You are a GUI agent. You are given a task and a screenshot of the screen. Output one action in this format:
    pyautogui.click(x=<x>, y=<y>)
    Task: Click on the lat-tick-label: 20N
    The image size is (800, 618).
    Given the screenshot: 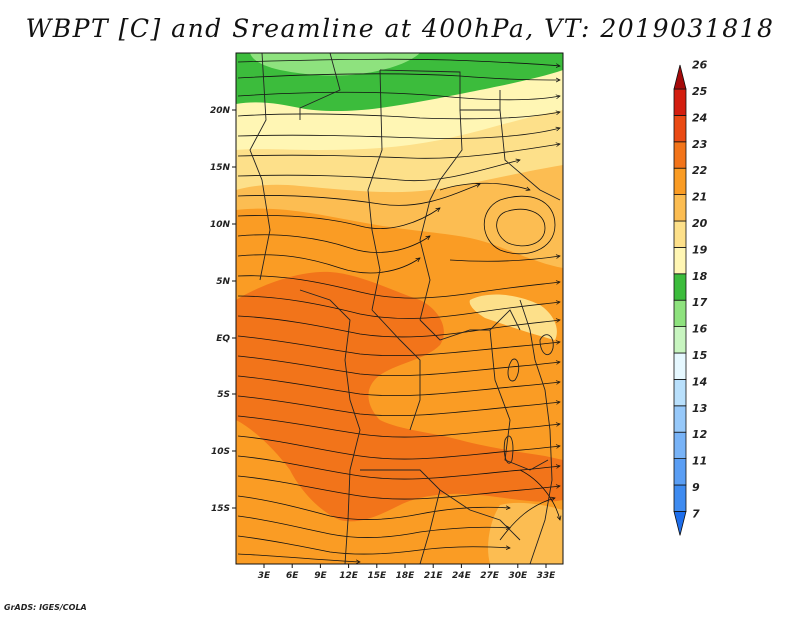 What is the action you would take?
    pyautogui.click(x=220, y=111)
    